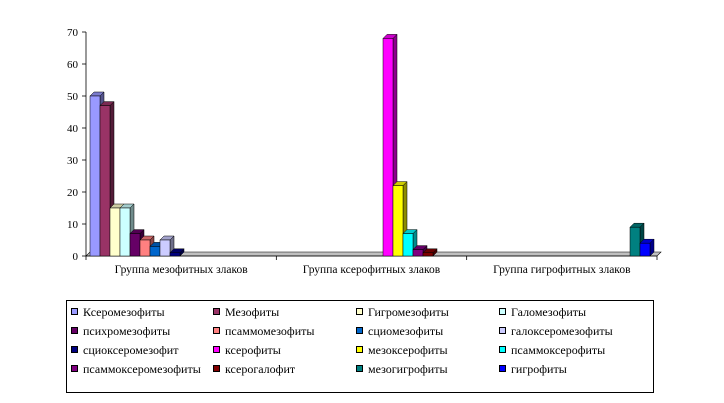 Image resolution: width=724 pixels, height=403 pixels. Describe the element at coordinates (372, 270) in the screenshot. I see `x-tick-label: Группа ксерофитных злаков` at that location.